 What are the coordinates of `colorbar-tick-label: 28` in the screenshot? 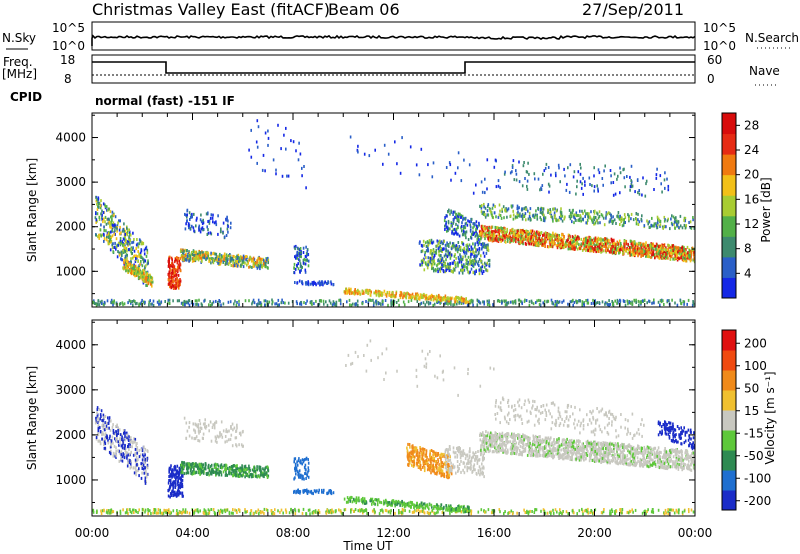 It's located at (751, 125).